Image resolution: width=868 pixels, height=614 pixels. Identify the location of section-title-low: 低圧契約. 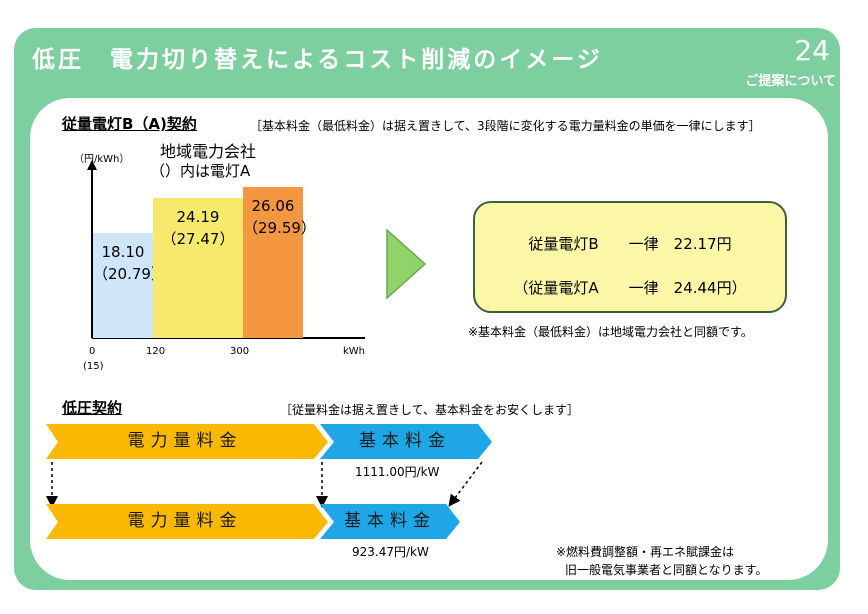
(92, 408).